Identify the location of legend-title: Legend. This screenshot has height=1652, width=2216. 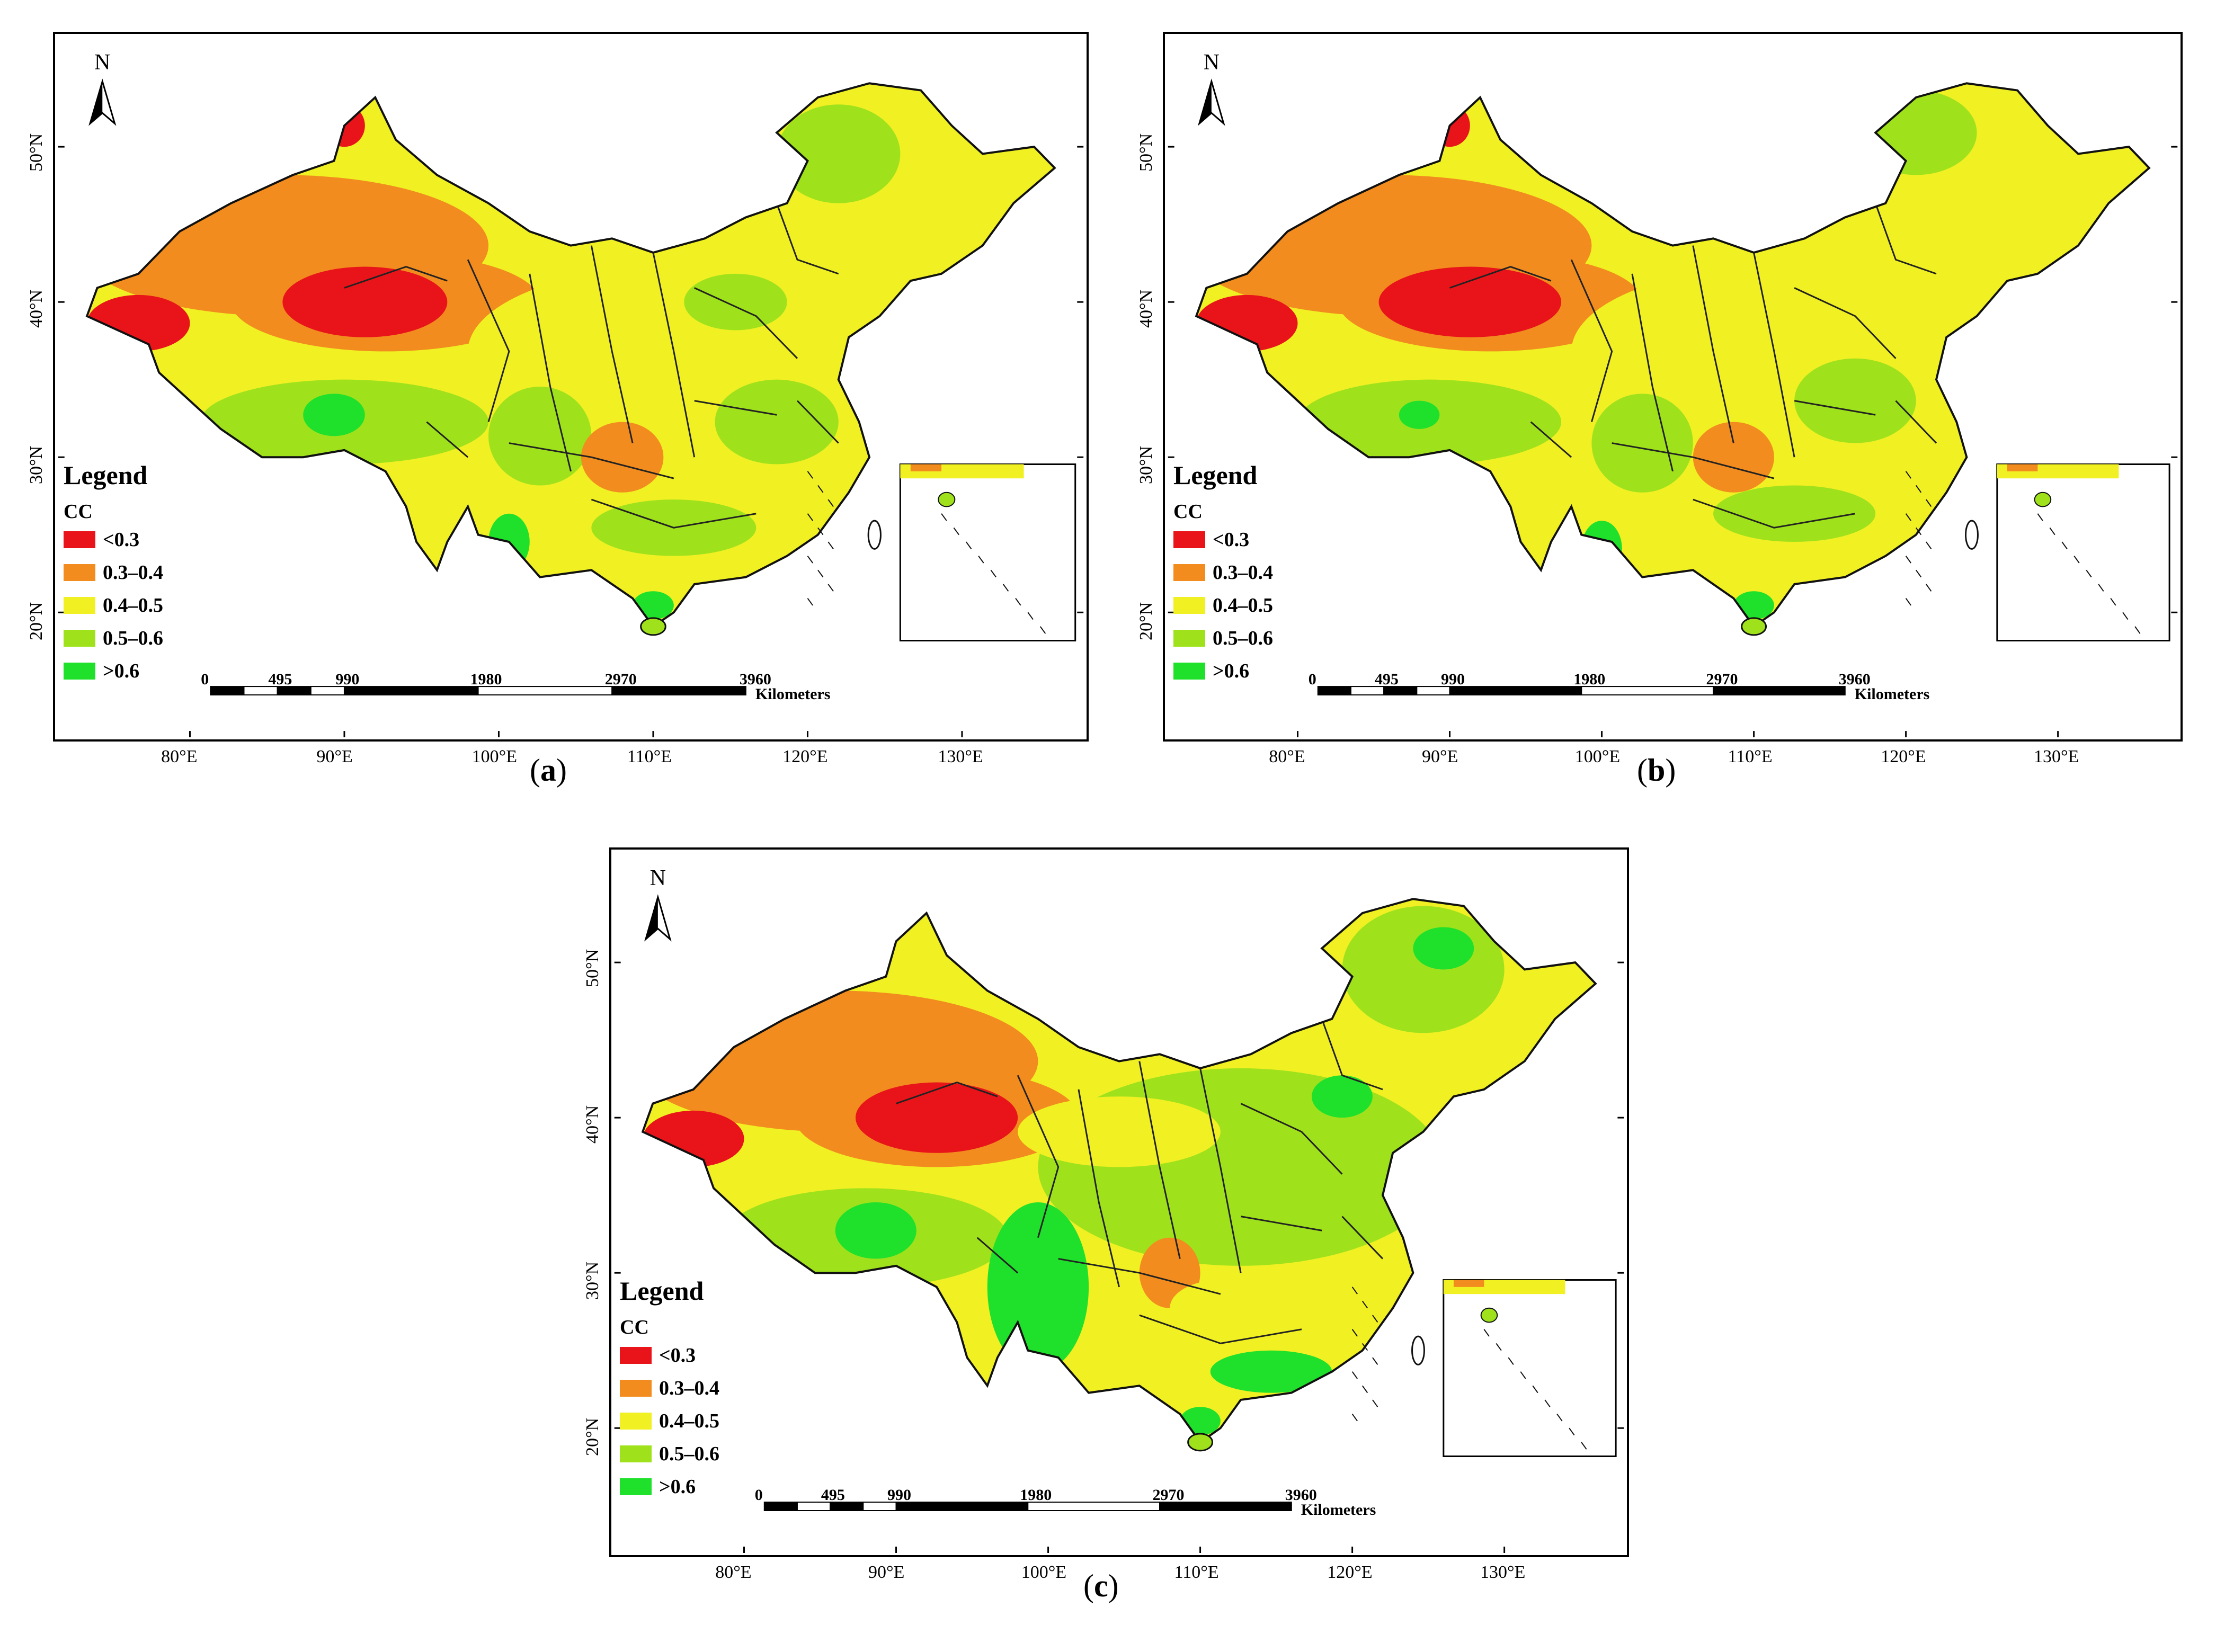
(1215, 475).